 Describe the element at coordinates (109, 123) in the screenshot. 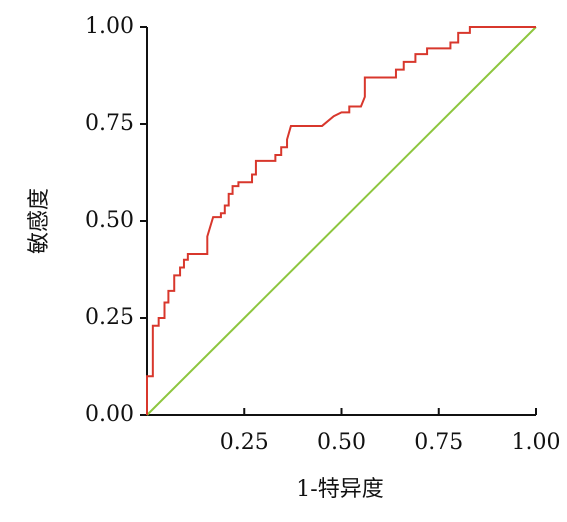

I see `y-tick-label: 0.75` at that location.